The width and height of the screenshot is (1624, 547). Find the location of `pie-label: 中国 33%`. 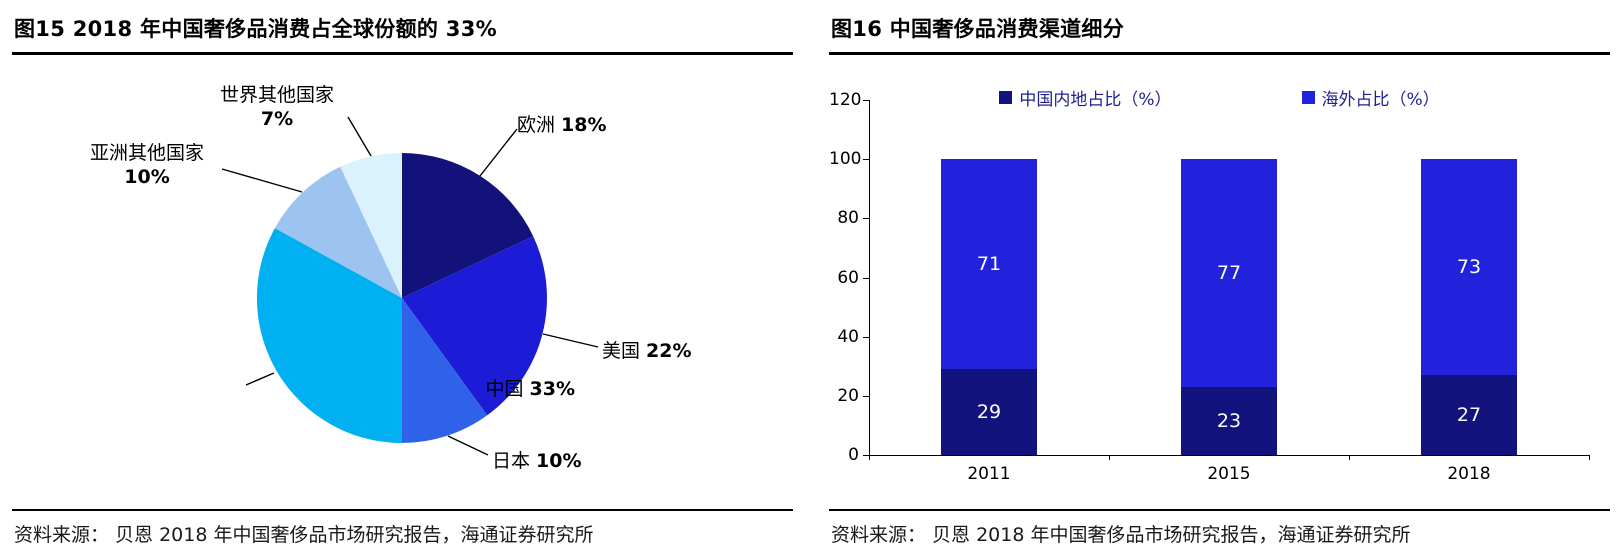

pie-label: 中国 33% is located at coordinates (530, 389).